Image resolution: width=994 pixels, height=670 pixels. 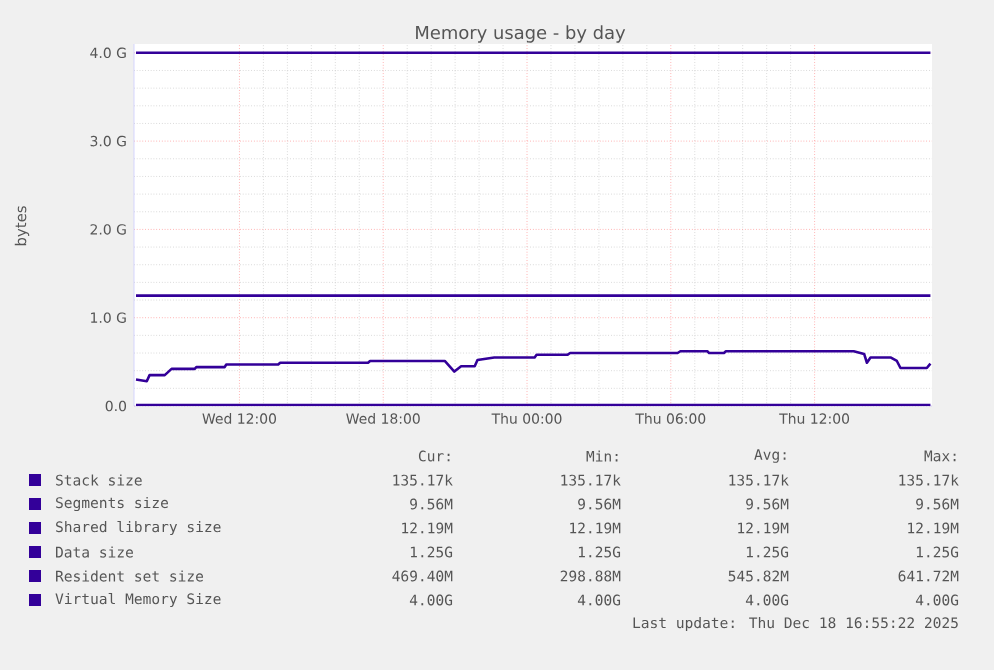 What do you see at coordinates (533, 366) in the screenshot?
I see `line-series` at bounding box center [533, 366].